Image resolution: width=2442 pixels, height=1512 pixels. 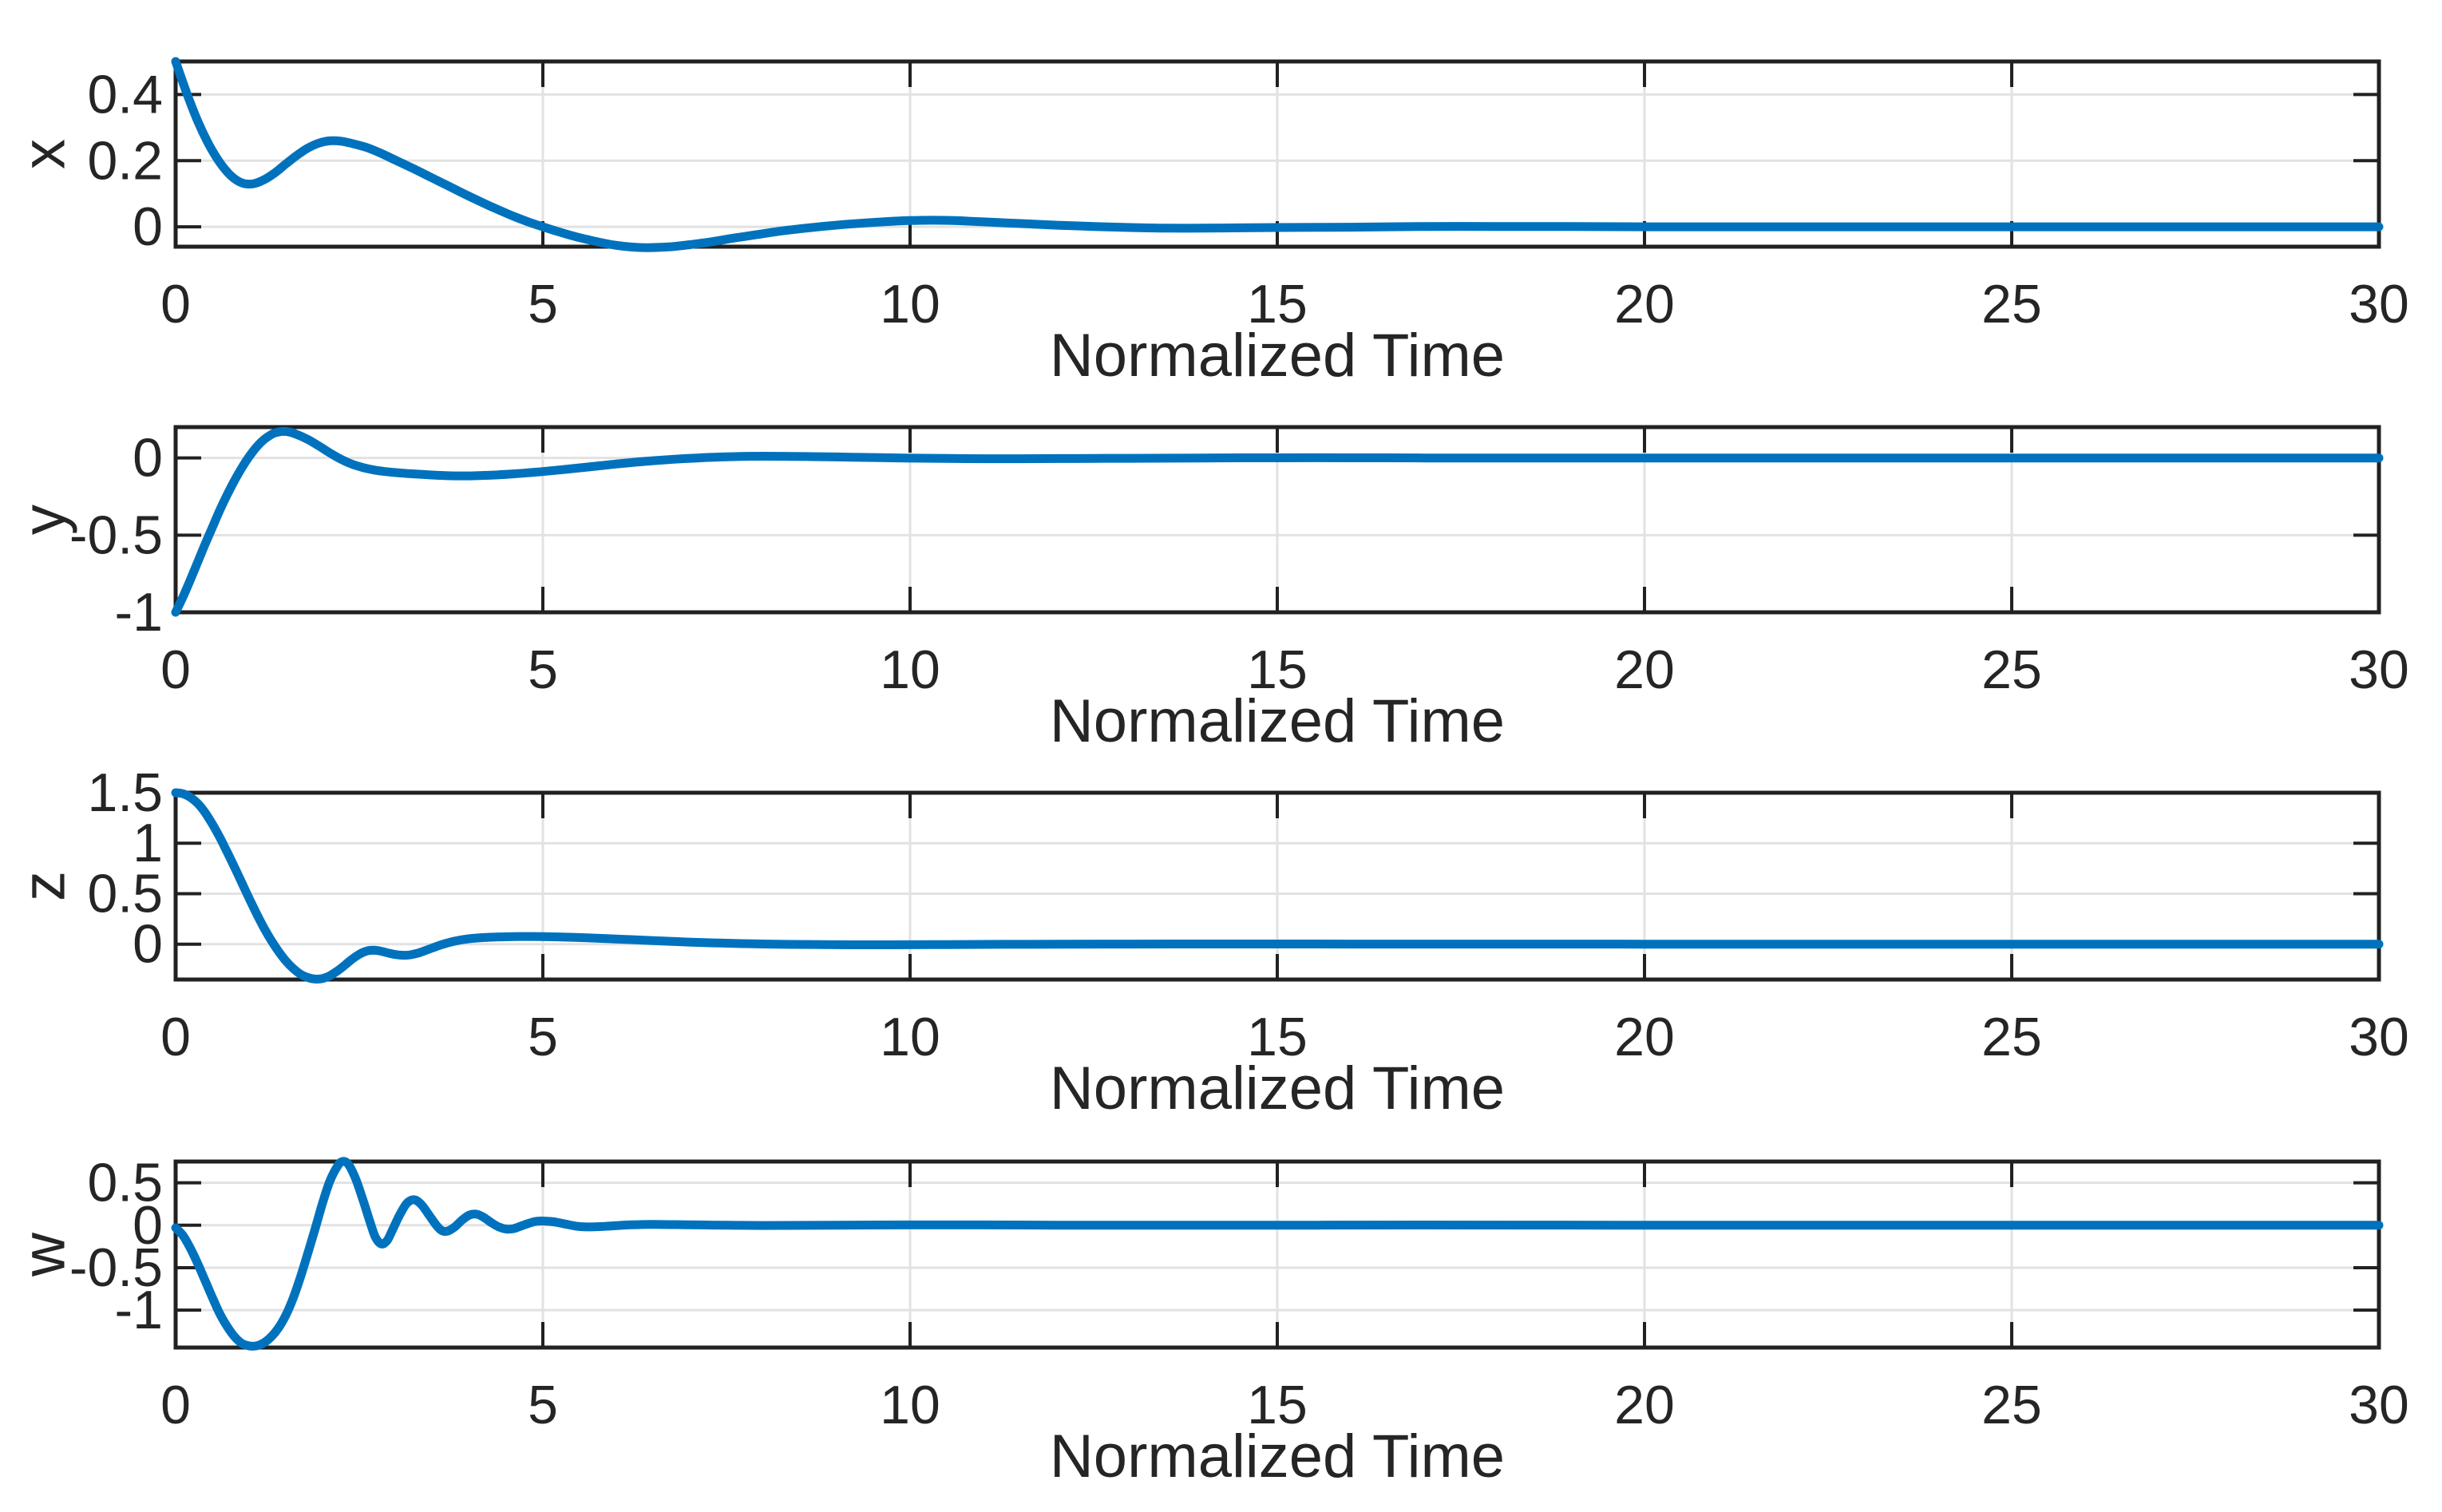 What do you see at coordinates (44, 154) in the screenshot?
I see `y-axis-label: x` at bounding box center [44, 154].